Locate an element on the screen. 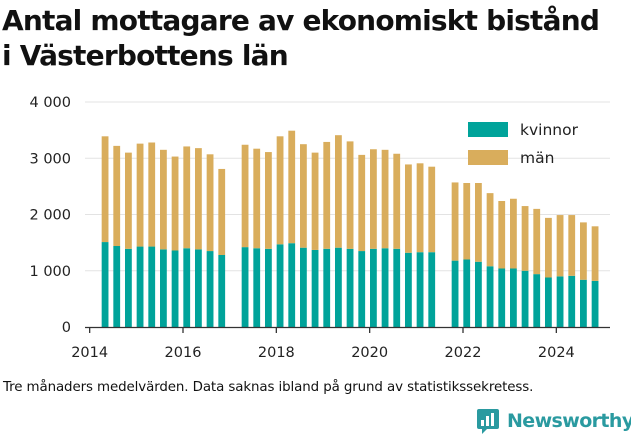 This screenshot has width=631, height=439. x-tick-label: 2024 is located at coordinates (556, 353).